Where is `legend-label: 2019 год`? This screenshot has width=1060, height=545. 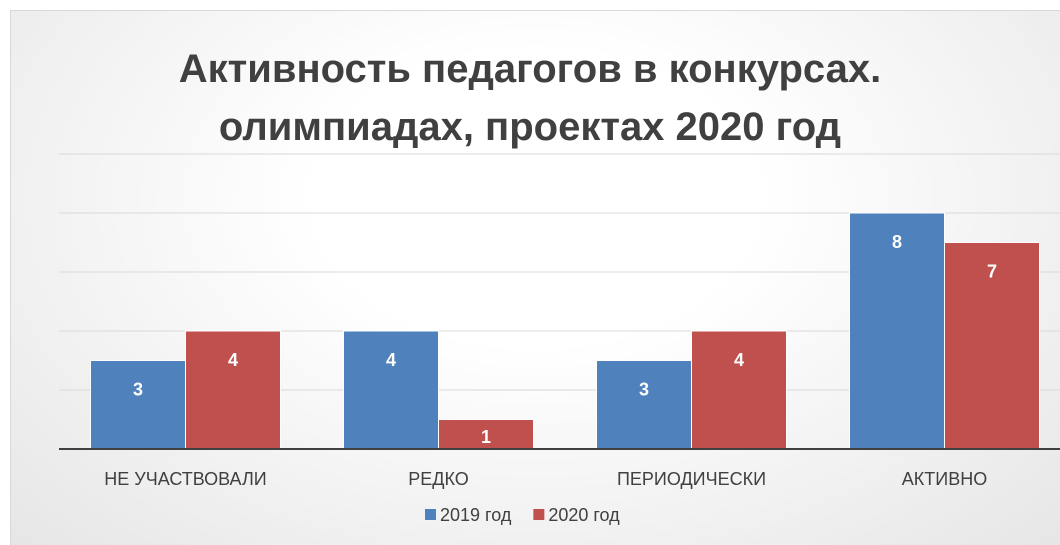 legend-label: 2019 год is located at coordinates (476, 515).